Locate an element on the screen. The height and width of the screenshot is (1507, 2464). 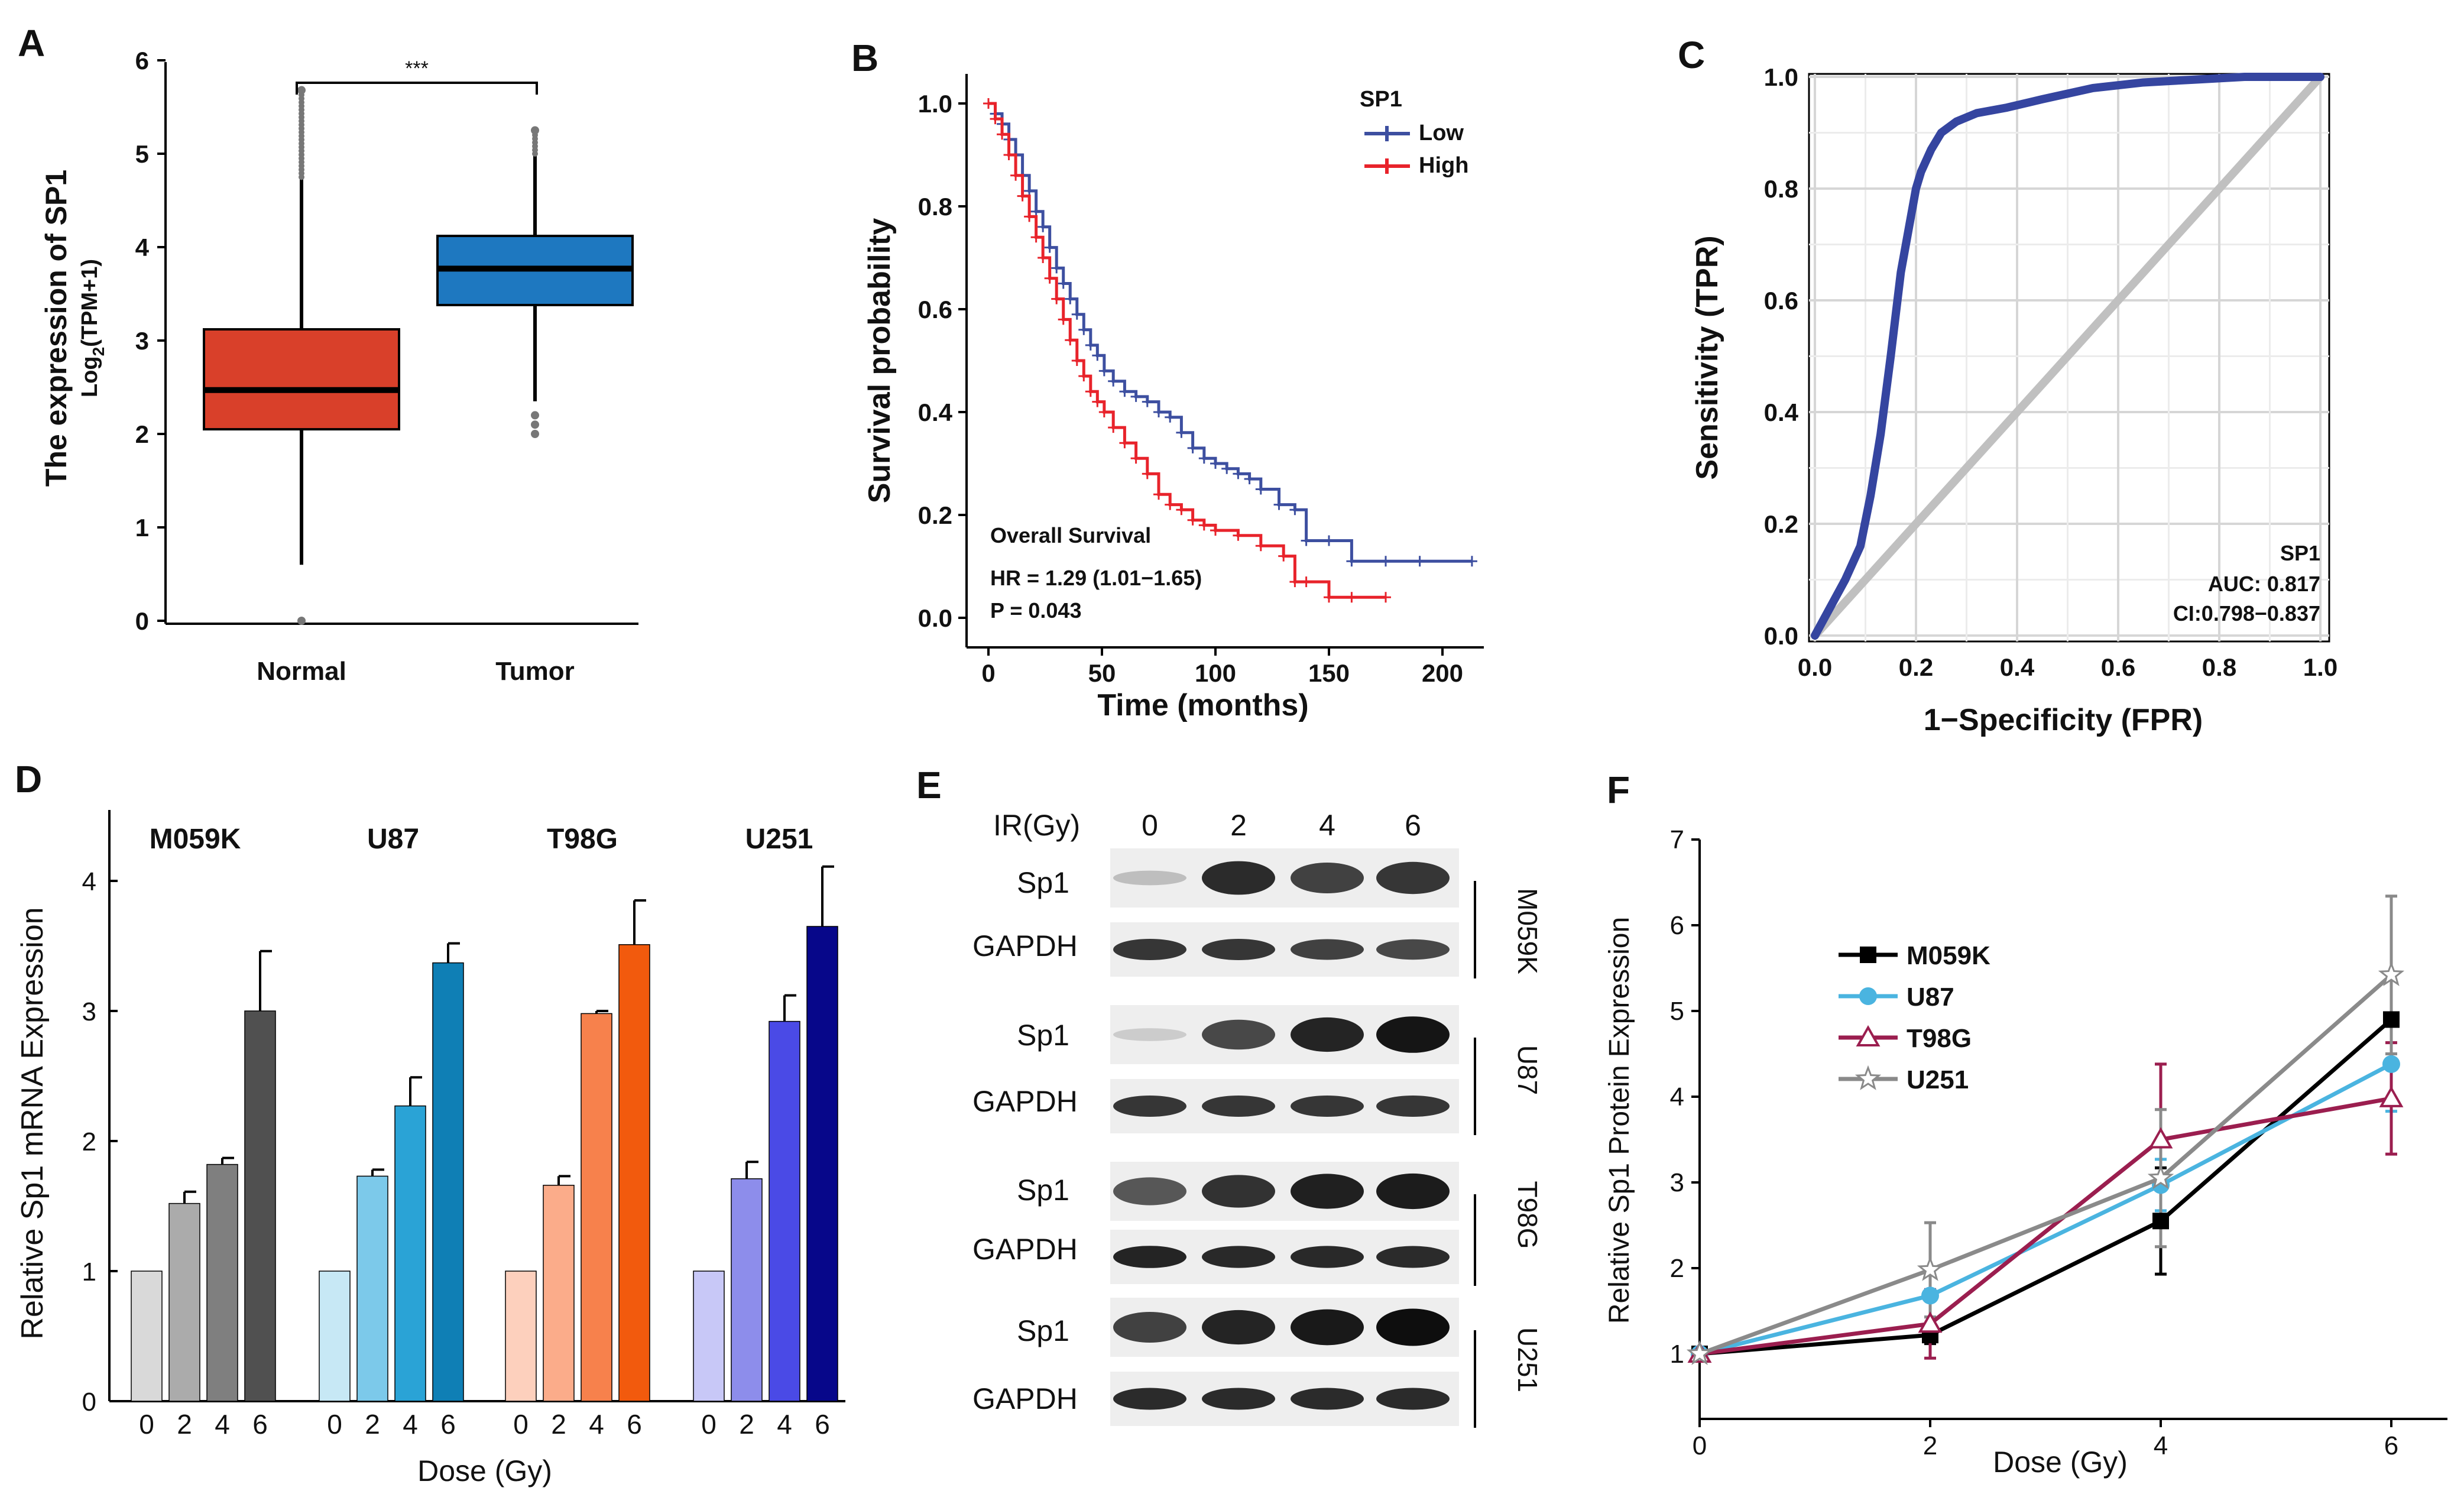
panel-e-u87-gapdh-label: GAPDH is located at coordinates (1025, 1101).